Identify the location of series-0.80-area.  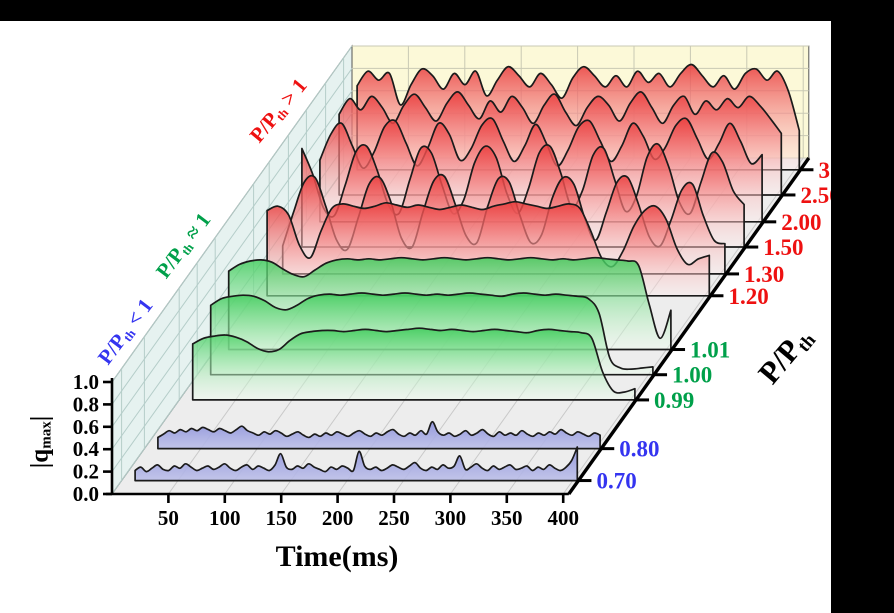
(379, 435).